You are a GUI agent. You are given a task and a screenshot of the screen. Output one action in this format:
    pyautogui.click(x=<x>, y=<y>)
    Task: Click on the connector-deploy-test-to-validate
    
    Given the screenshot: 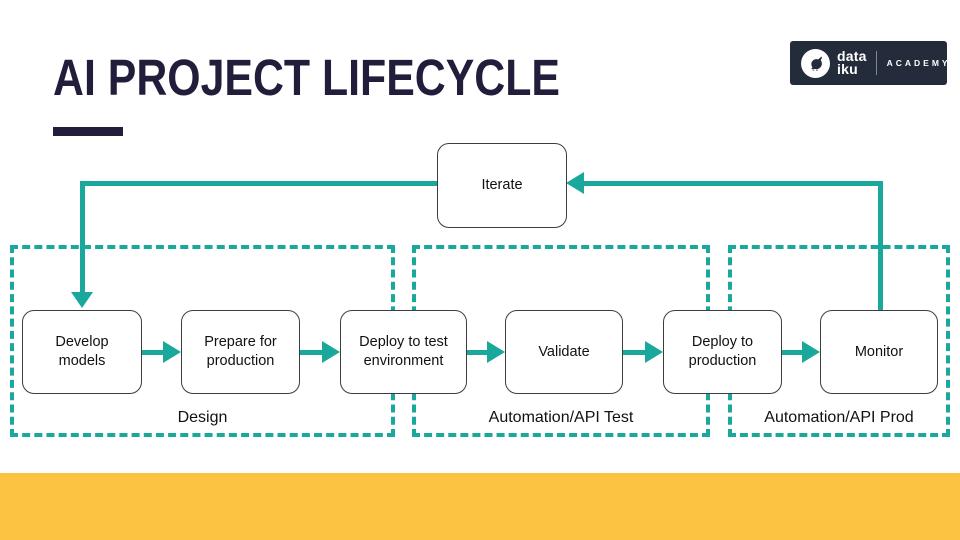 What is the action you would take?
    pyautogui.click(x=477, y=352)
    